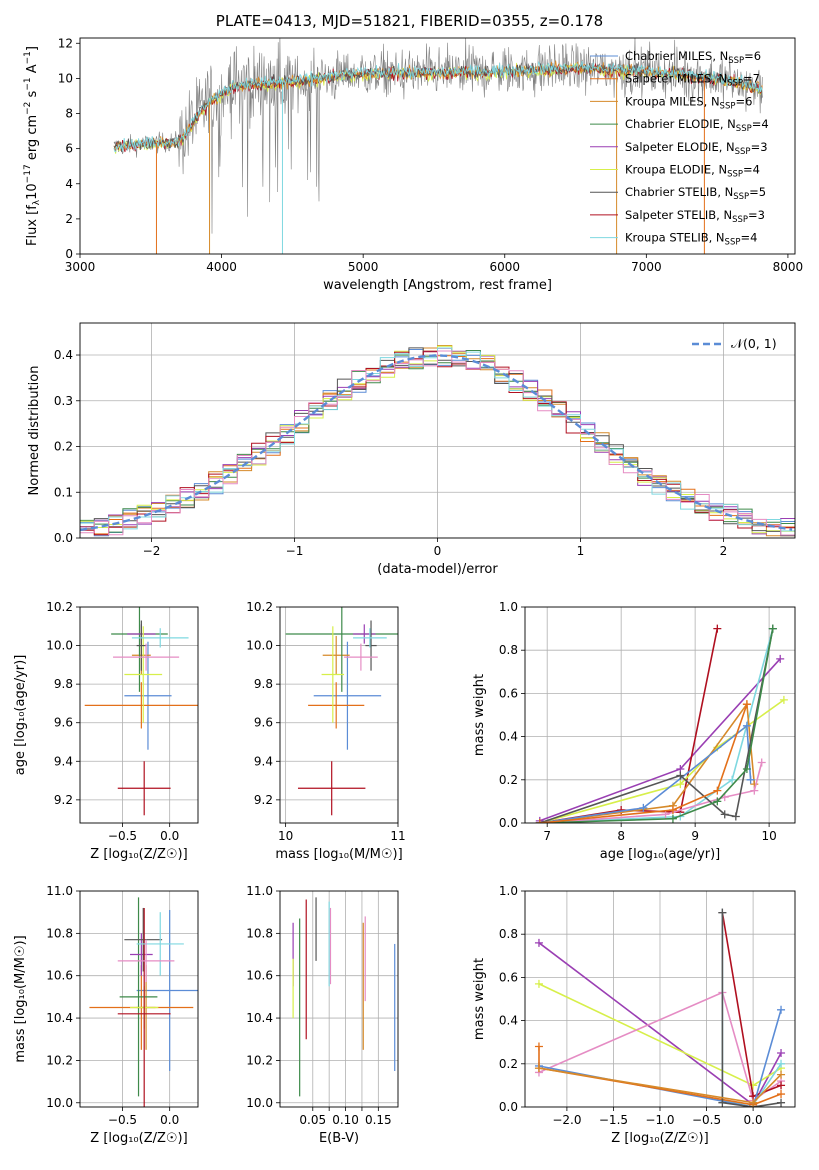  I want to click on x-tick-label: 7000, so click(646, 267).